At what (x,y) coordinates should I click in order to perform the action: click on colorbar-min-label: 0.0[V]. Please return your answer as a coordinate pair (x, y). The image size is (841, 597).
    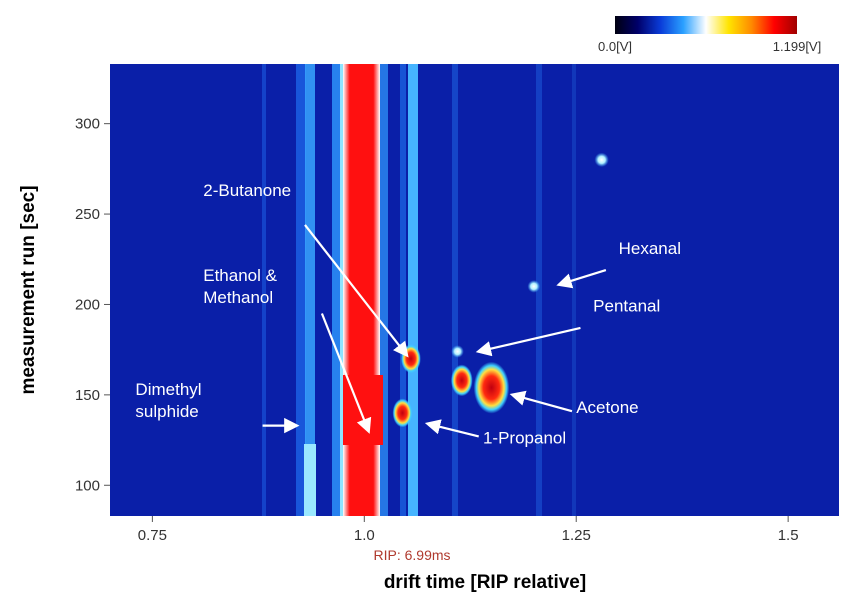
    Looking at the image, I should click on (615, 46).